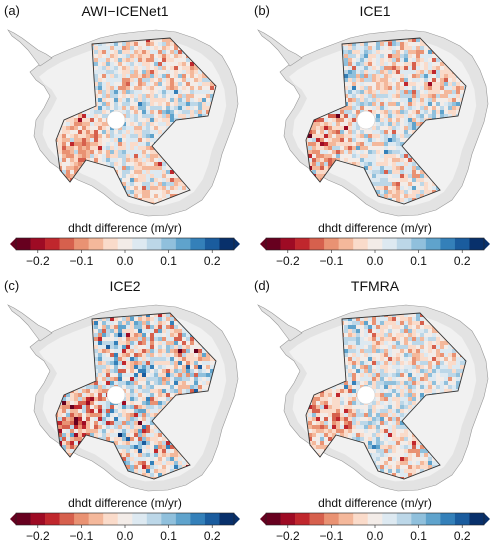  What do you see at coordinates (125, 286) in the screenshot?
I see `panel-title: ICE2` at bounding box center [125, 286].